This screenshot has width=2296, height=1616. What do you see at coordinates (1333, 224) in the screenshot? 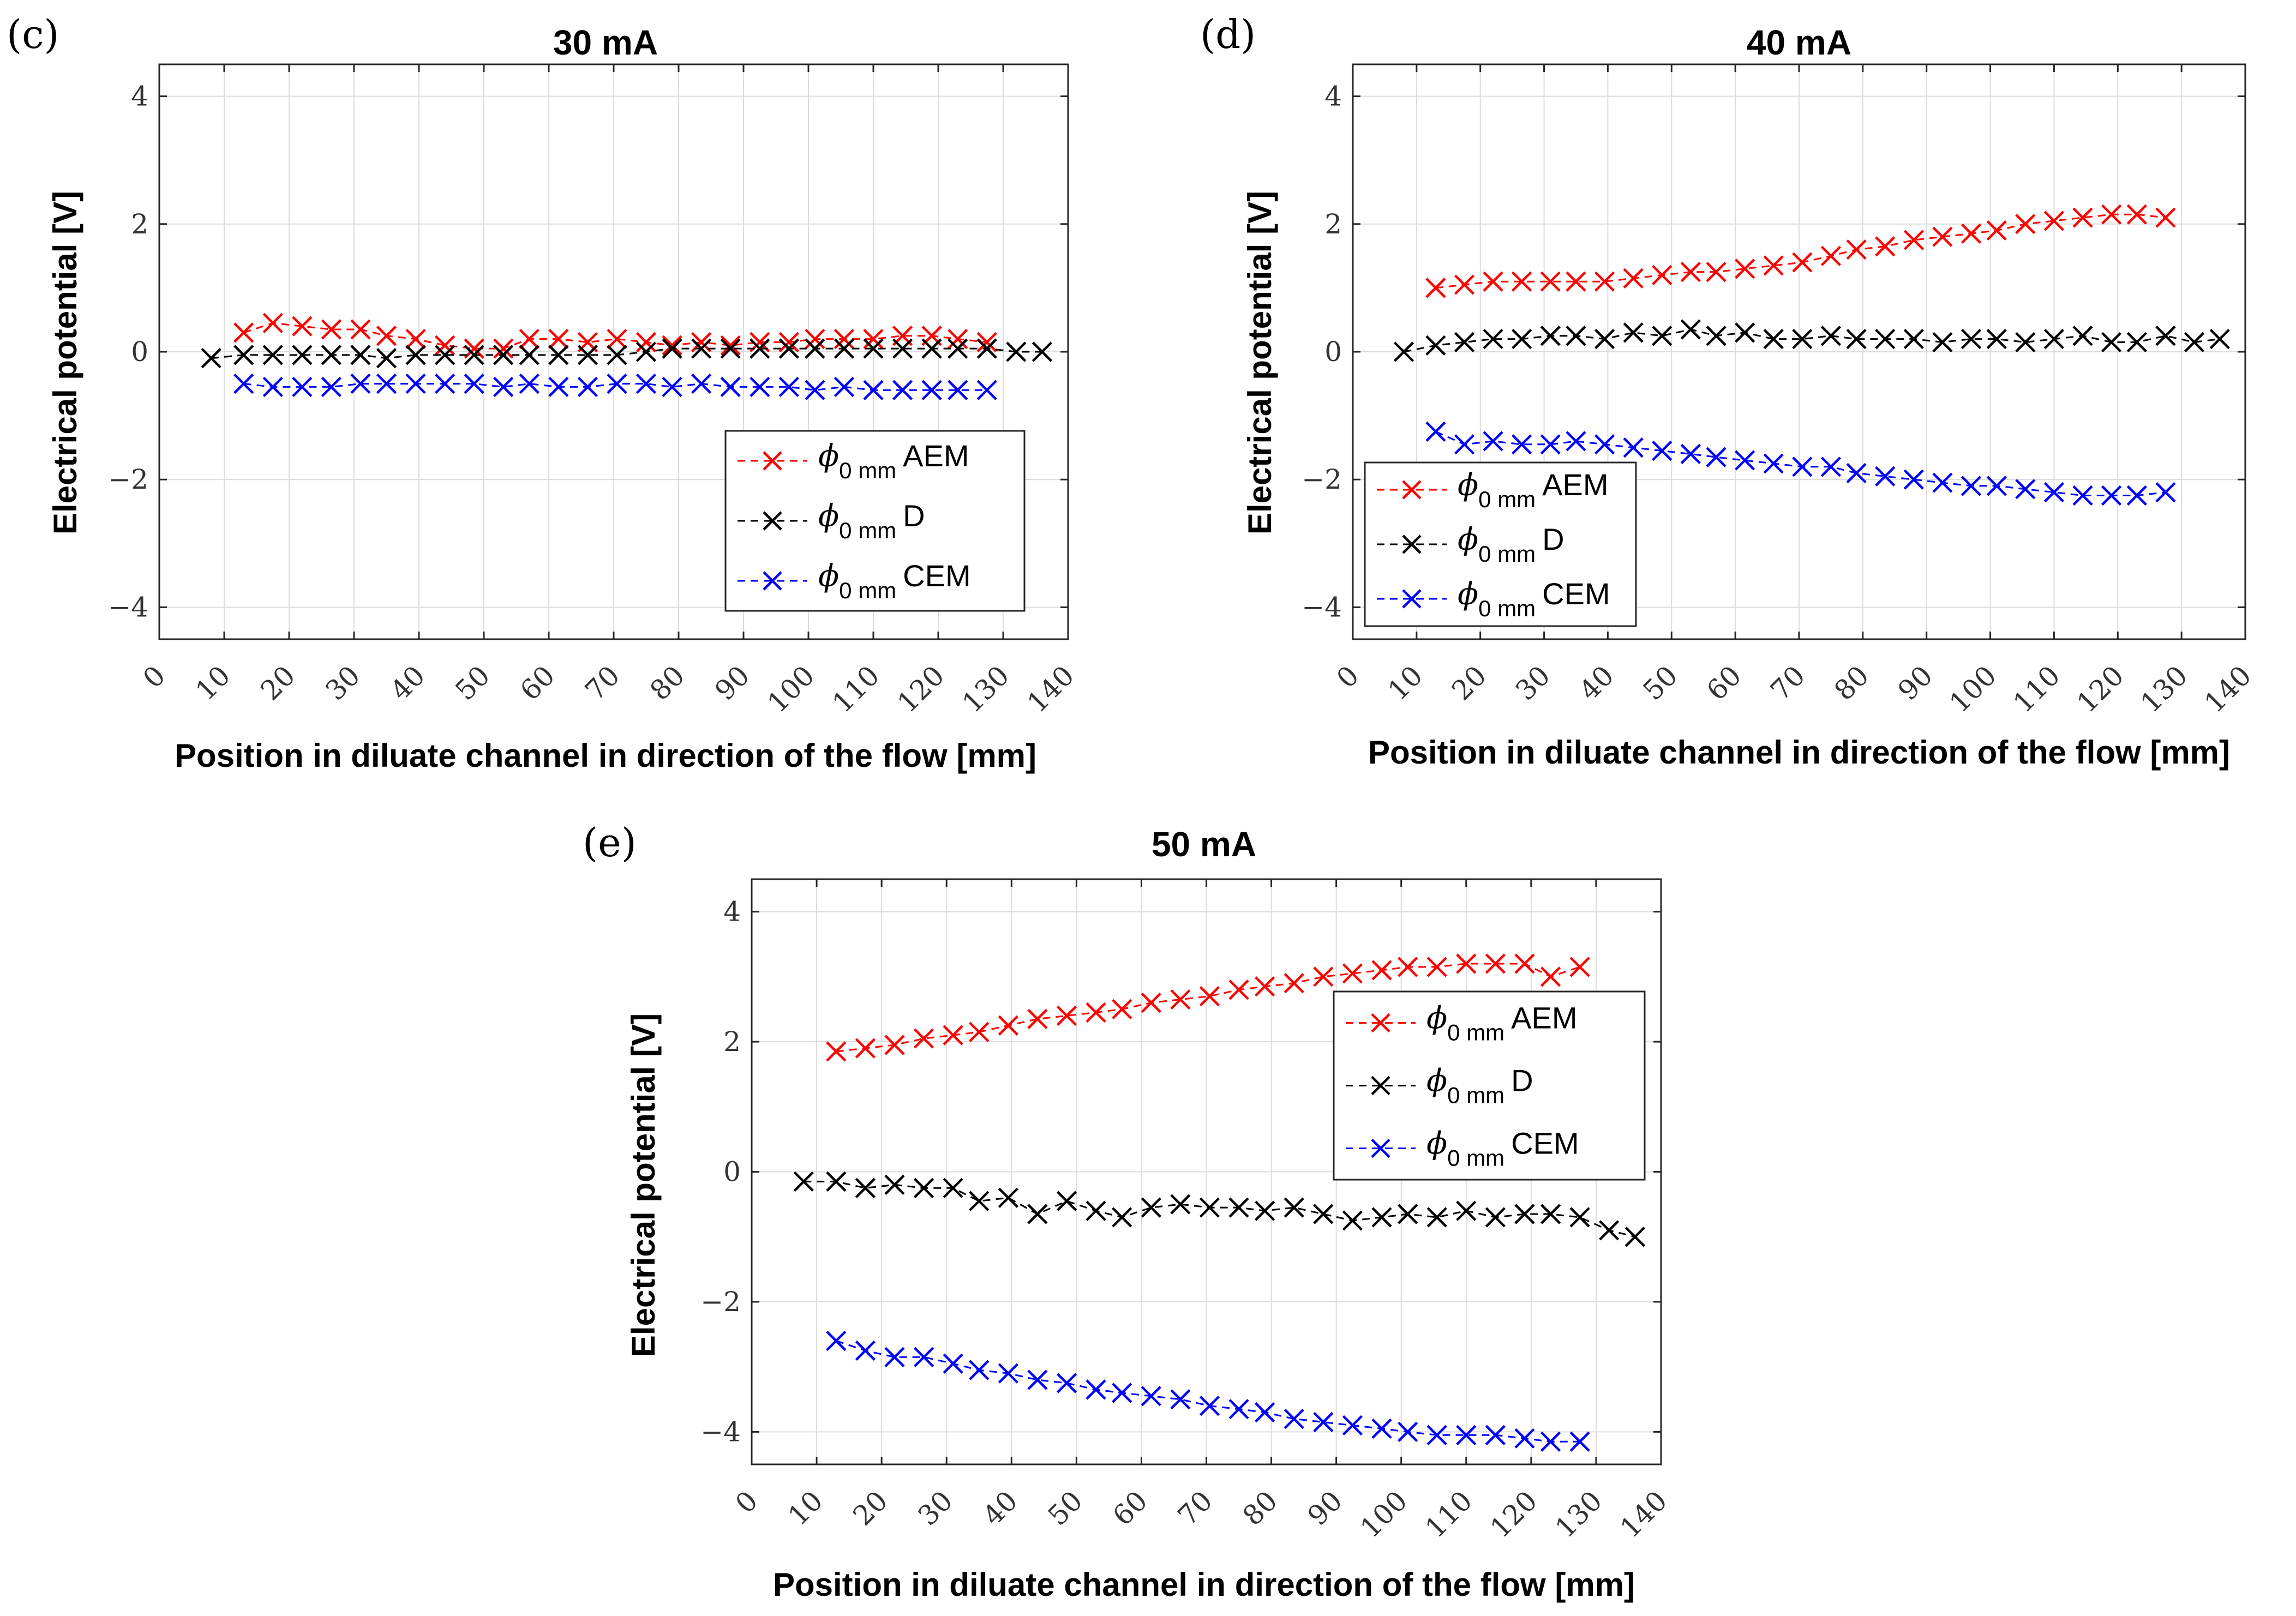
I see `y-tick-label: 2` at bounding box center [1333, 224].